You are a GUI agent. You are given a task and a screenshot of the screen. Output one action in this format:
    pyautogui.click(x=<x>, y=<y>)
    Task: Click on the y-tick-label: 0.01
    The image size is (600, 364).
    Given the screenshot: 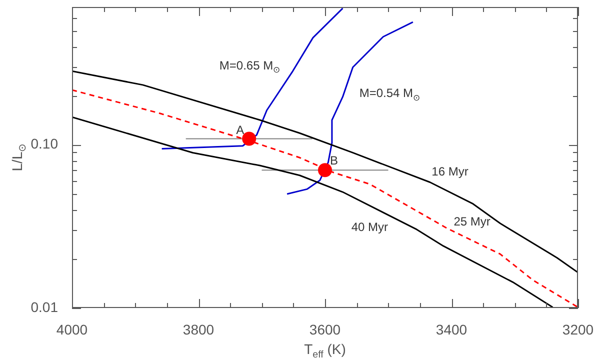 What is the action you would take?
    pyautogui.click(x=44, y=306)
    